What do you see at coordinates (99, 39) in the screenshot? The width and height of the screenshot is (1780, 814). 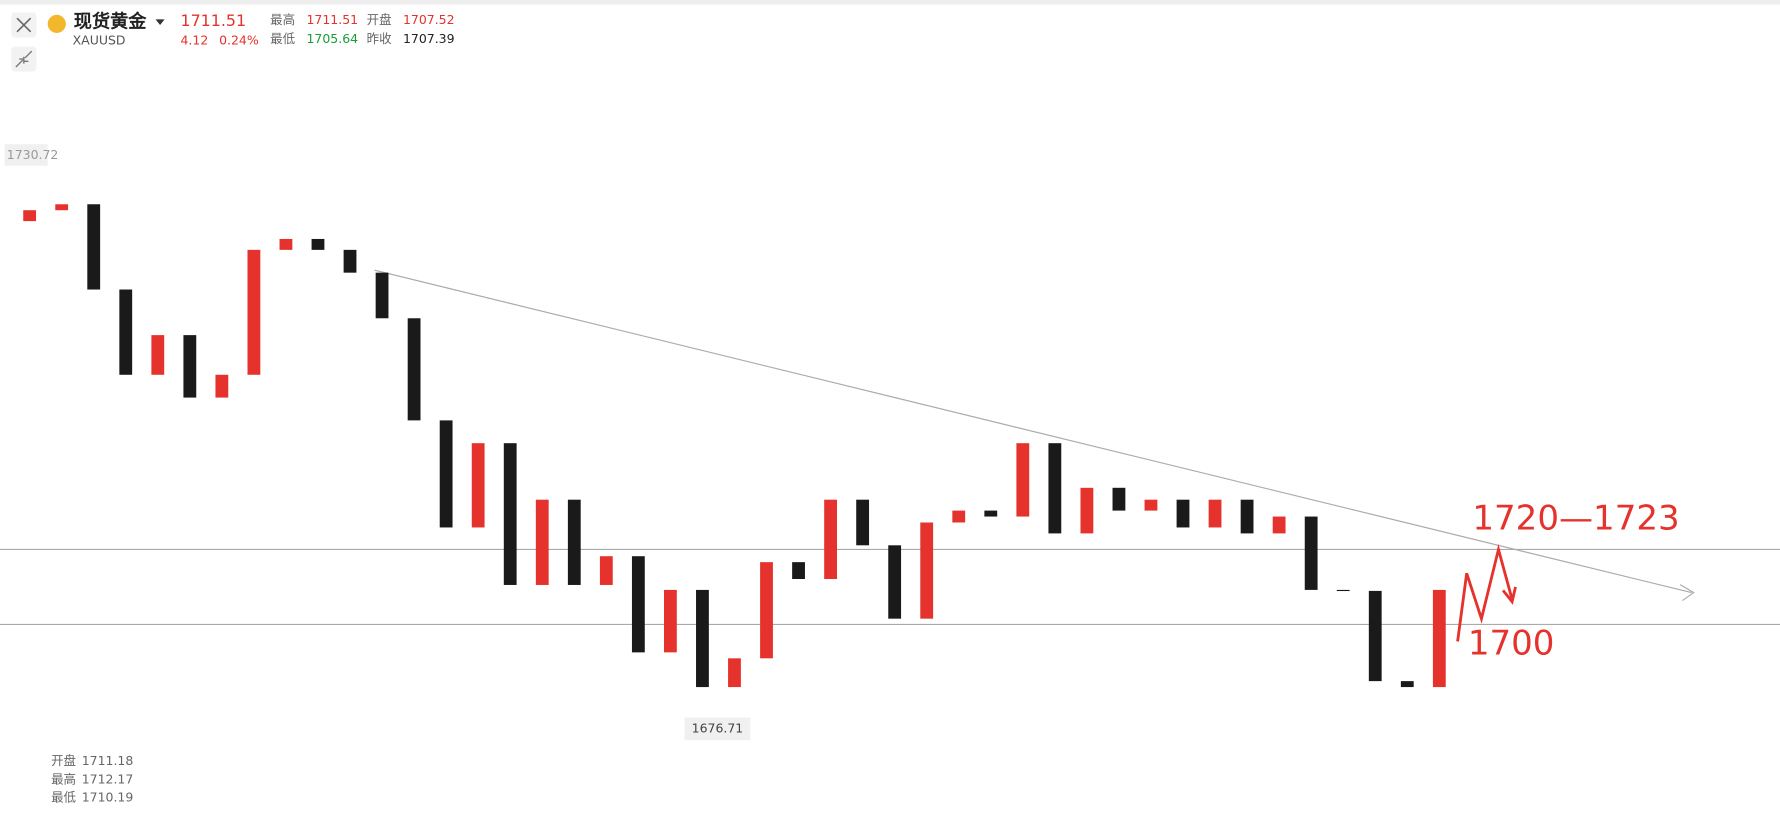 I see `symbol: XAUUSD` at bounding box center [99, 39].